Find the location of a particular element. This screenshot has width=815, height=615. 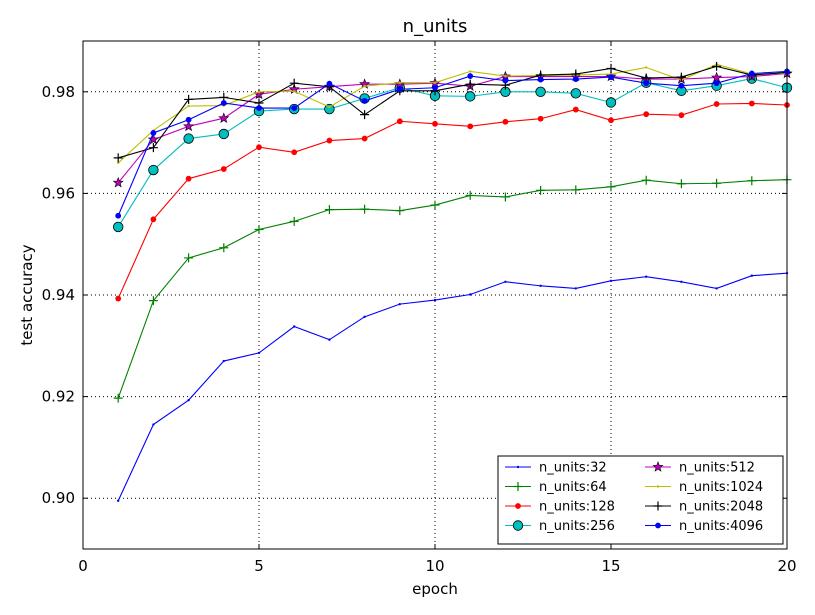

legend-entry: n_units:2048 is located at coordinates (704, 507).